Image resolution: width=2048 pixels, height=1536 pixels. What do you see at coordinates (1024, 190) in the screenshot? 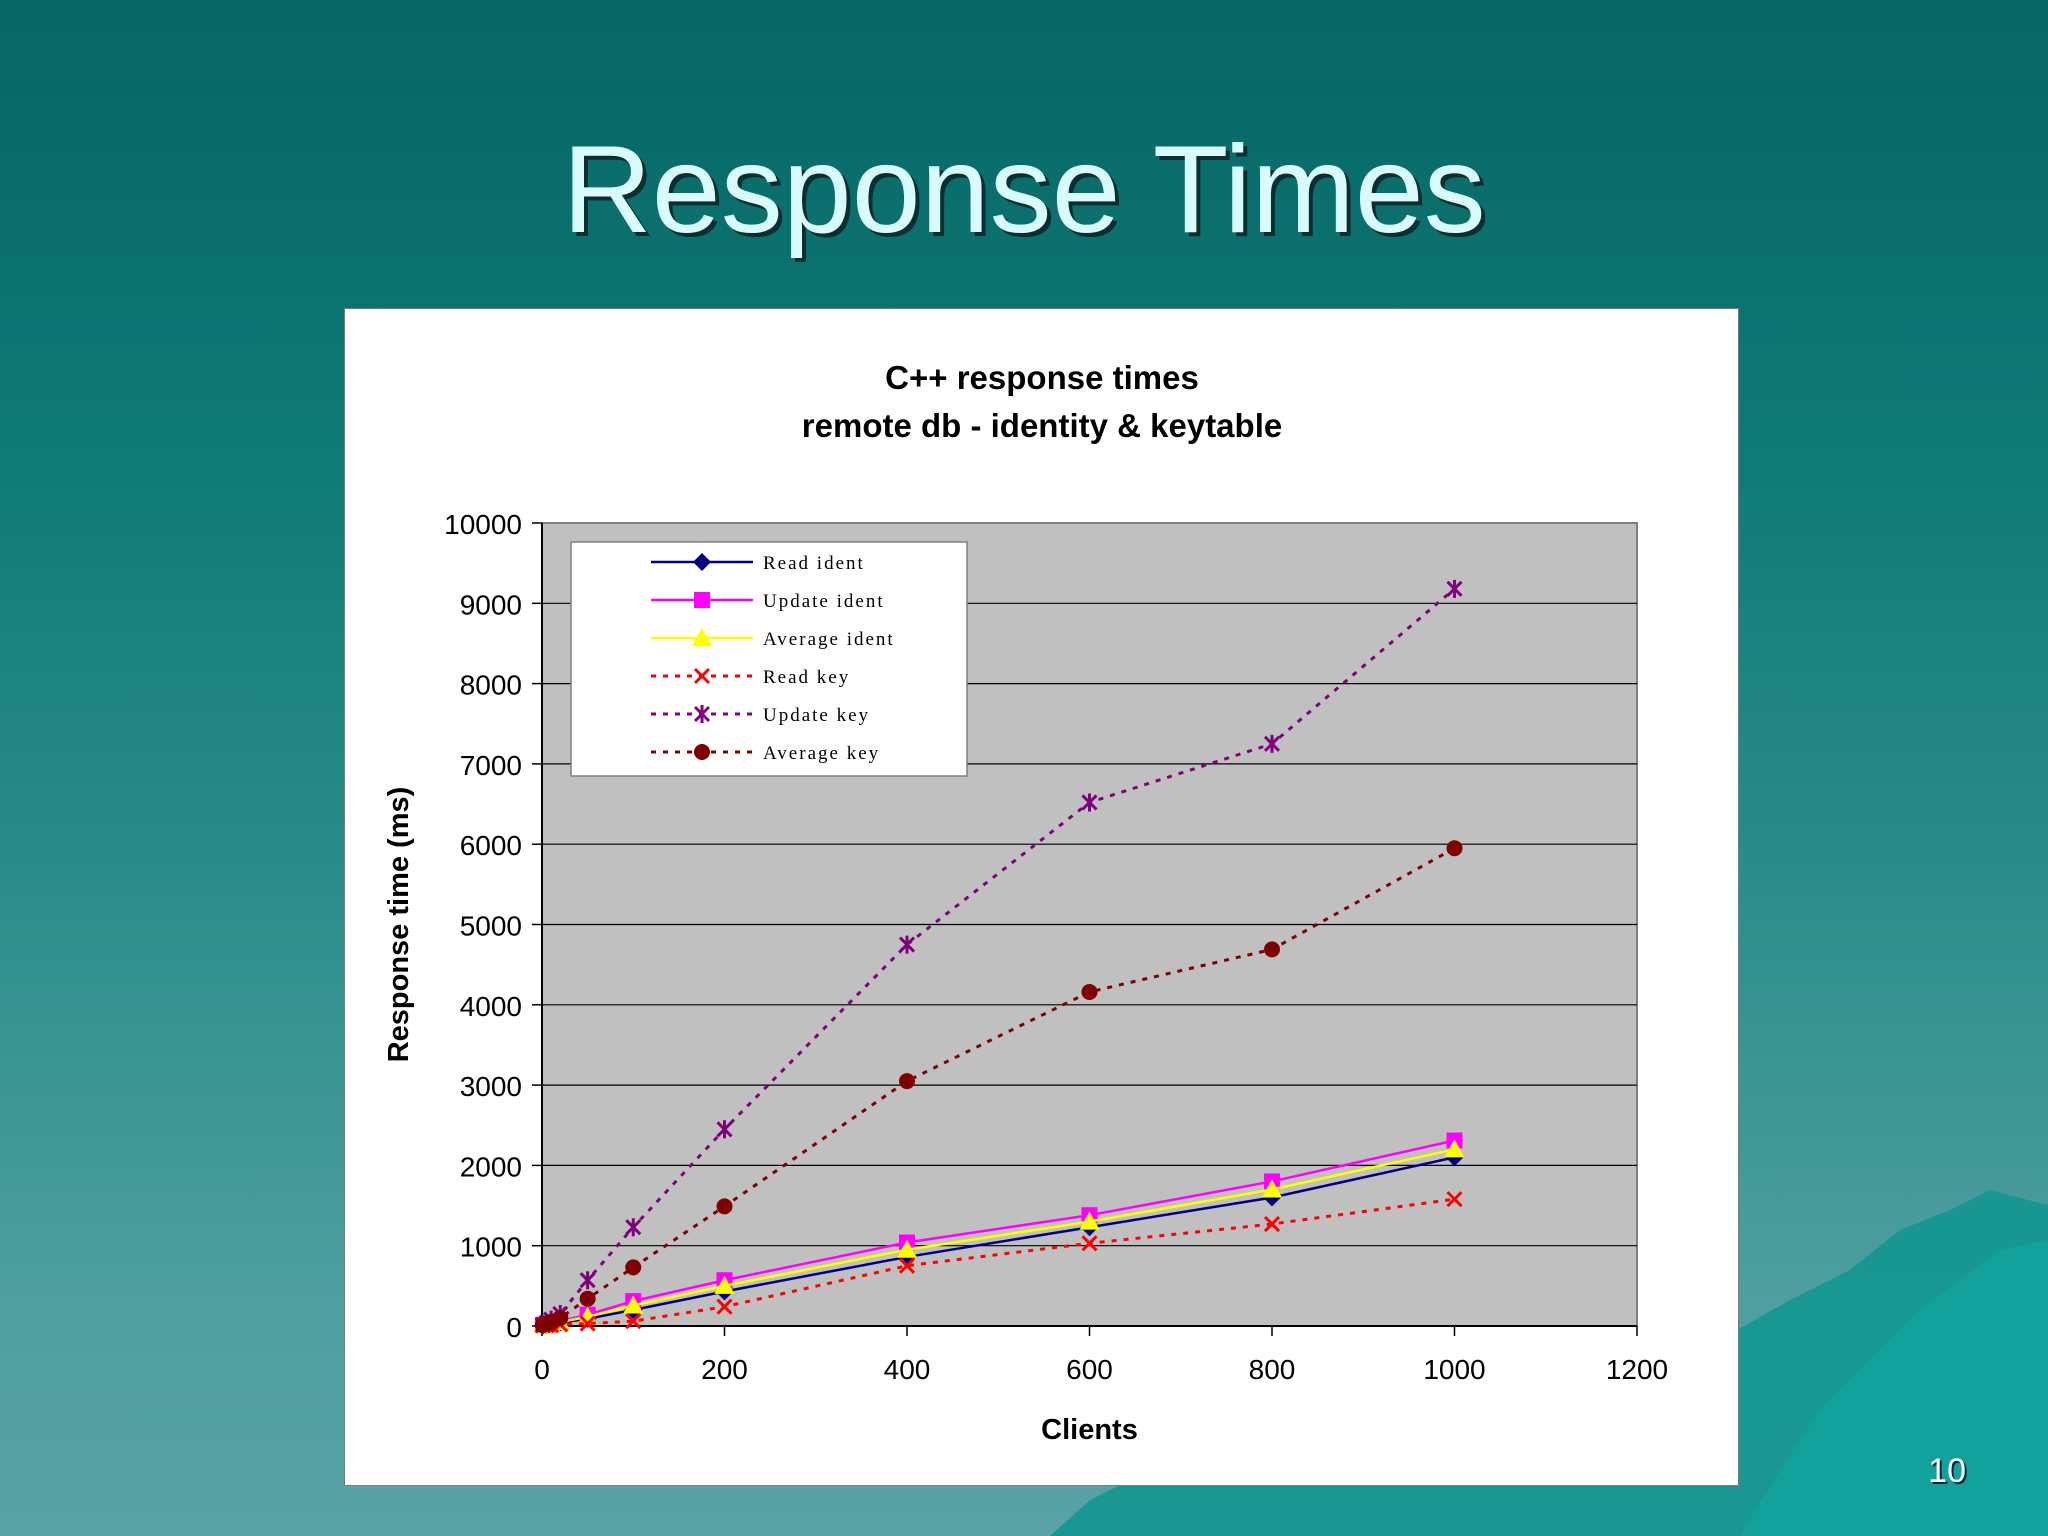
I see `slide-title: Response Times` at bounding box center [1024, 190].